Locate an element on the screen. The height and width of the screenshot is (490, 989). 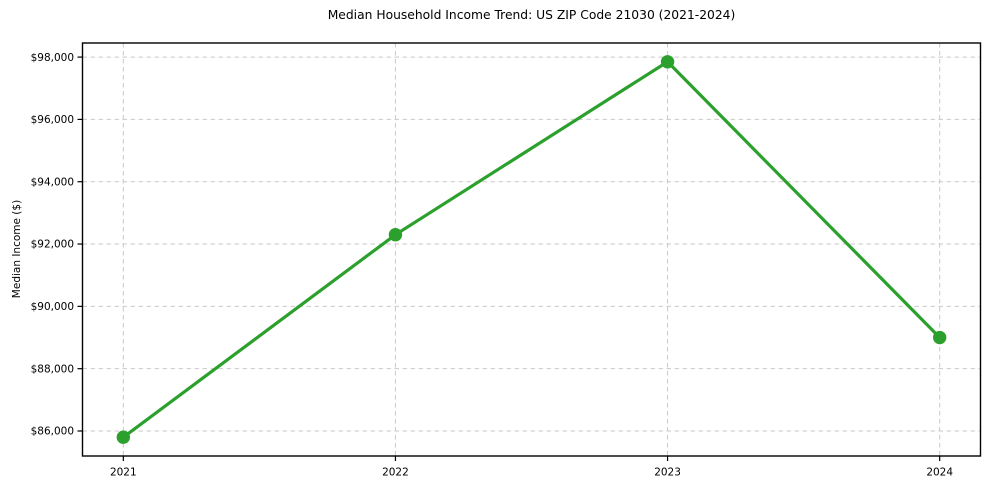
data-point-2021 is located at coordinates (123, 437).